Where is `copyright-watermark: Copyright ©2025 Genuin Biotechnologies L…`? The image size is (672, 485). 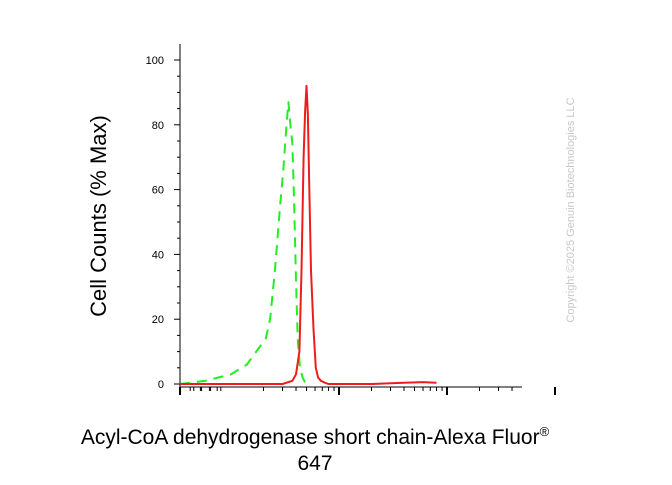
copyright-watermark: Copyright ©2025 Genuin Biotechnologies L… is located at coordinates (571, 209).